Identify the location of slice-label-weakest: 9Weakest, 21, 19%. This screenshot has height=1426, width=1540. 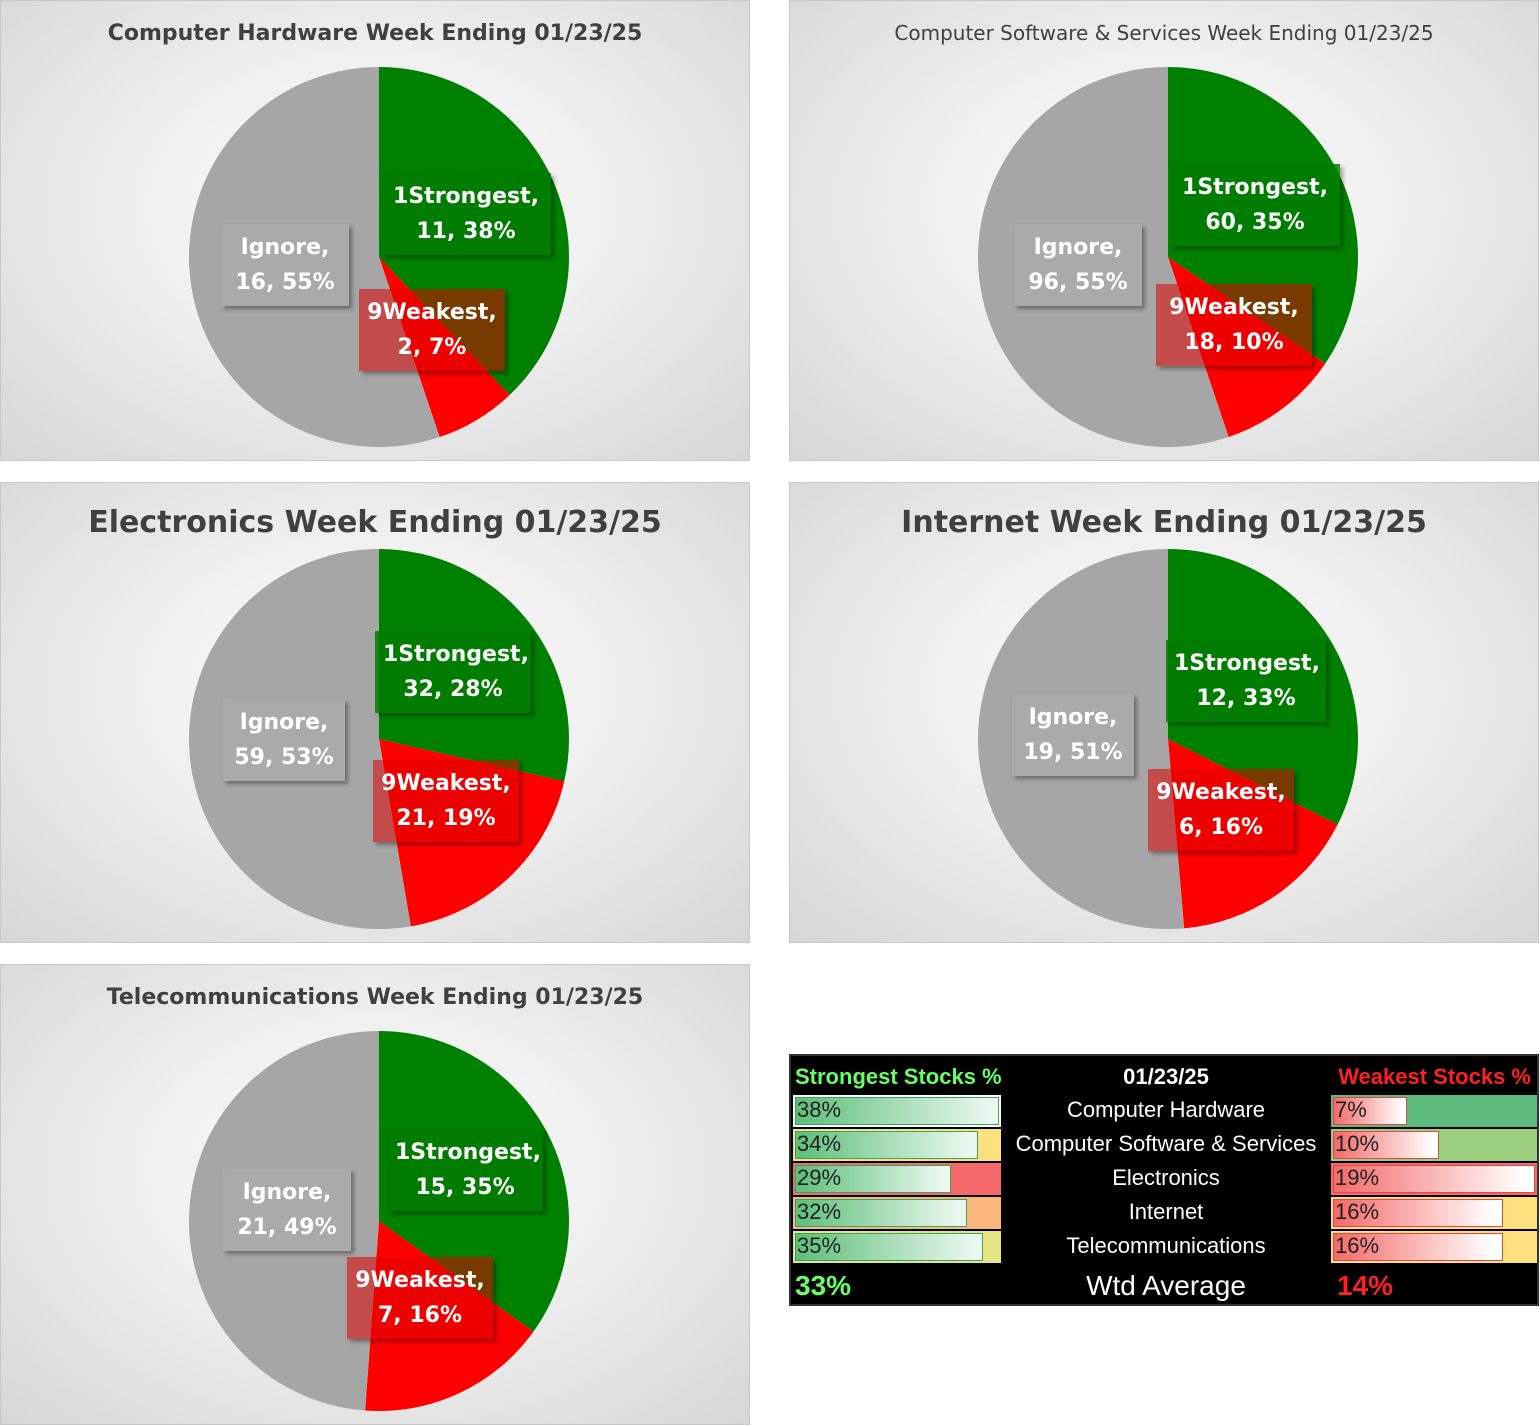
(446, 801).